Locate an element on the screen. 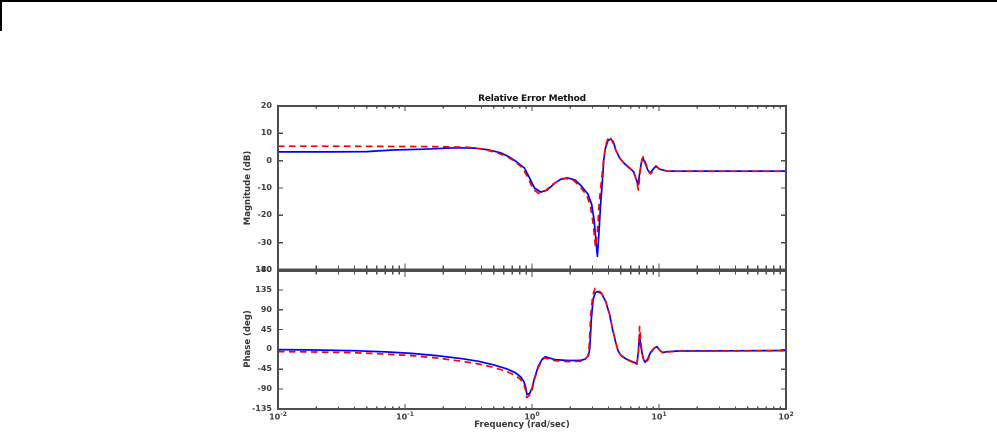 The width and height of the screenshot is (997, 435). window-left-border is located at coordinates (1, 15).